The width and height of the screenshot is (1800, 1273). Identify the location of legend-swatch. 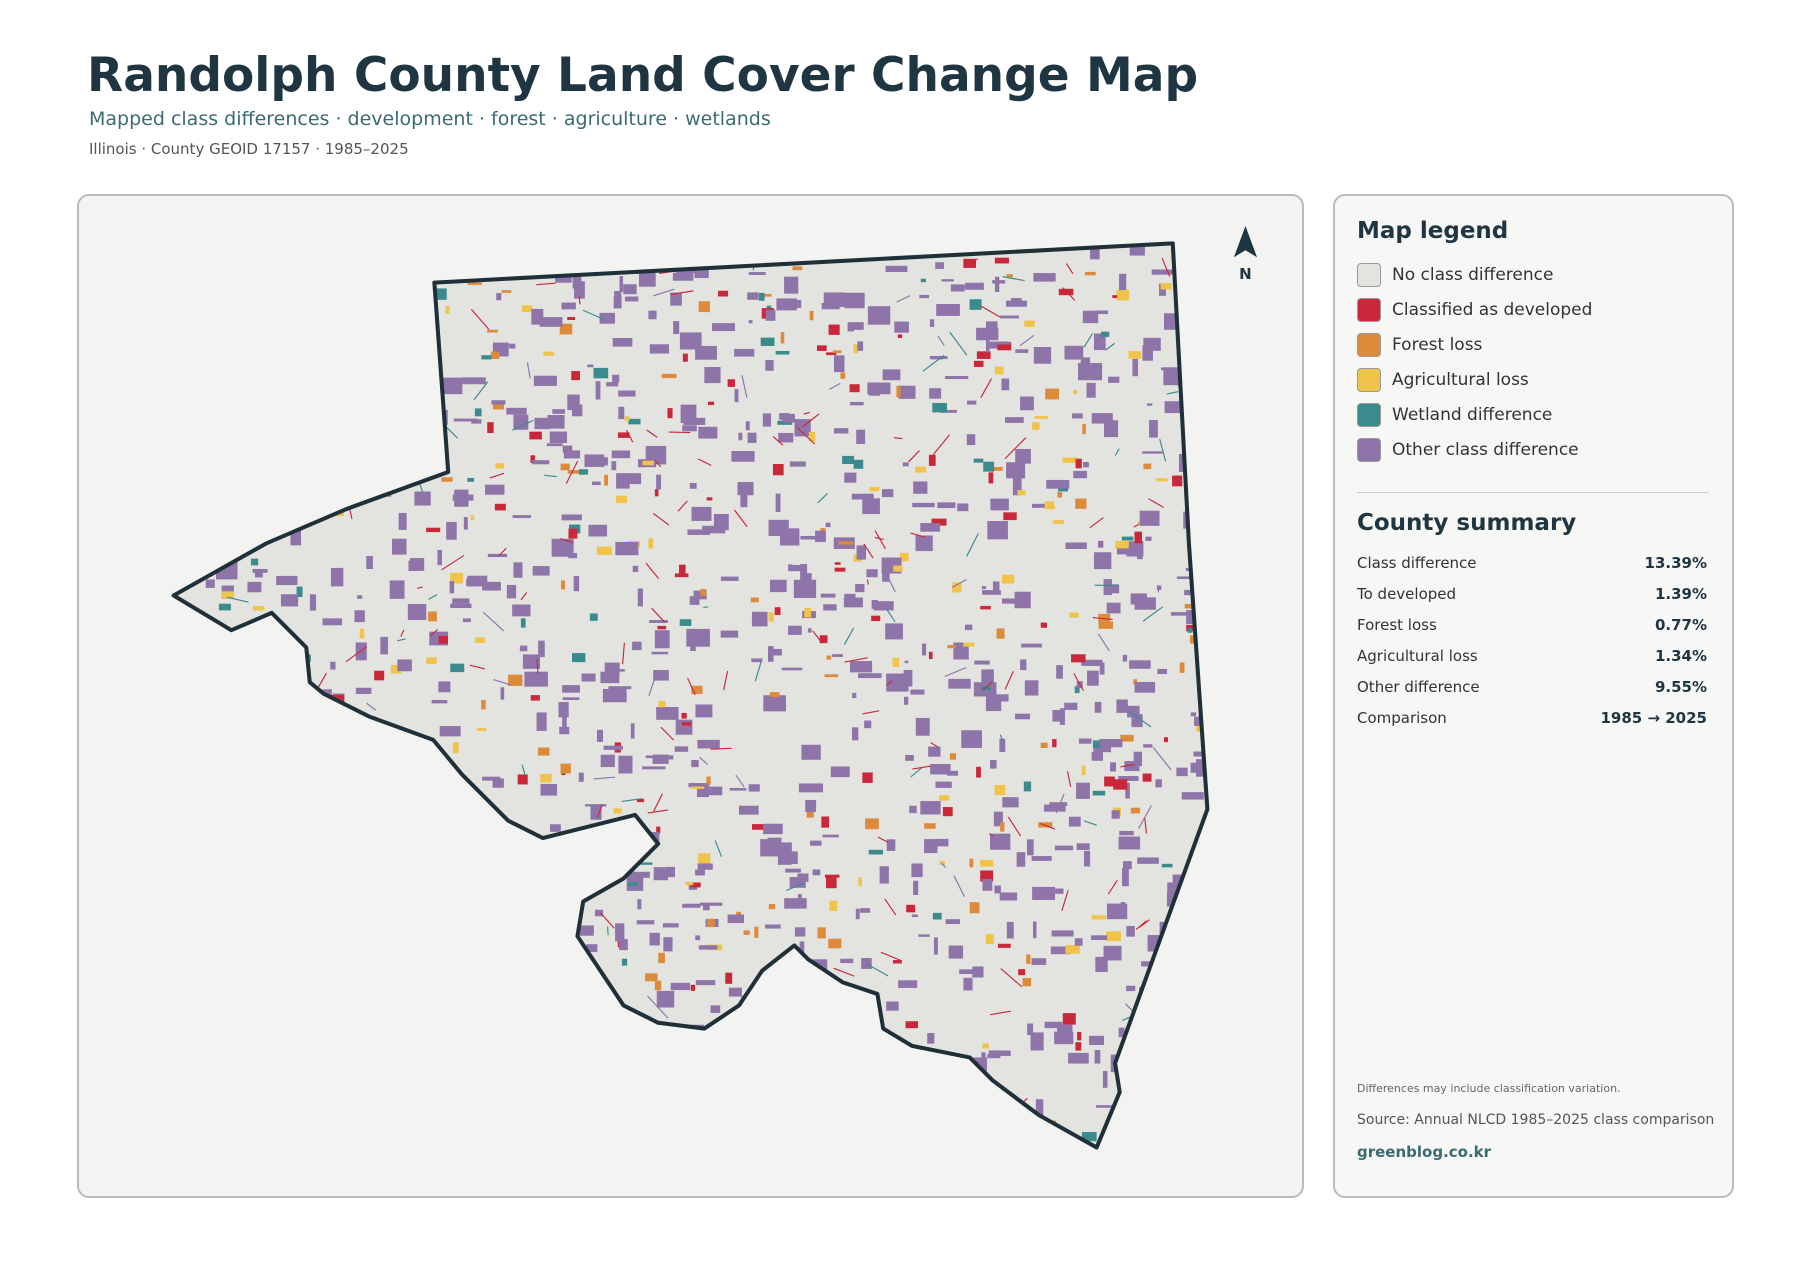
(1369, 275).